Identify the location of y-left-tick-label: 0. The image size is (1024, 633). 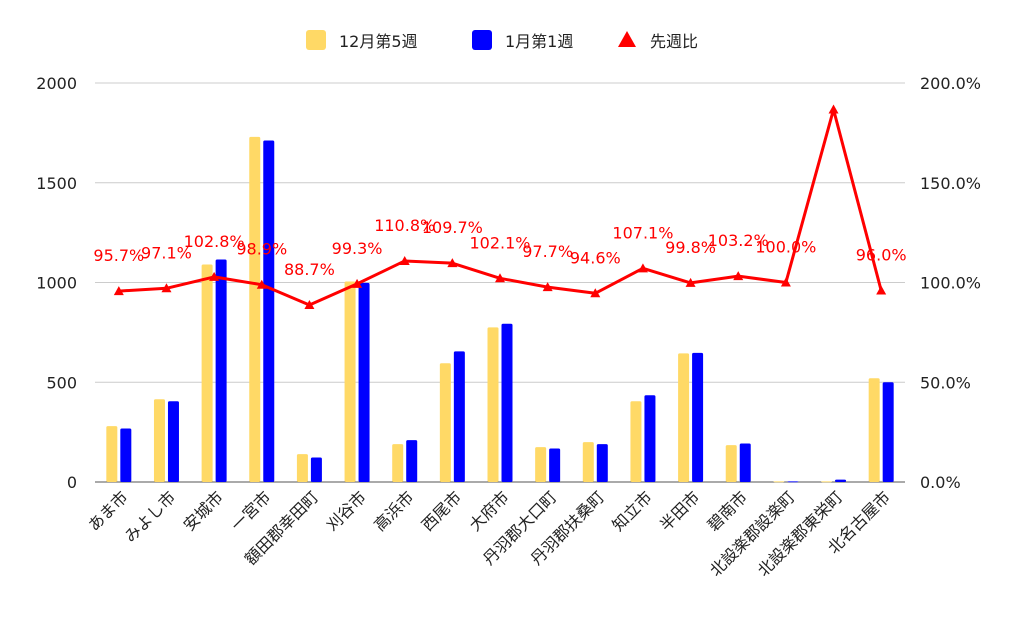
(72, 482).